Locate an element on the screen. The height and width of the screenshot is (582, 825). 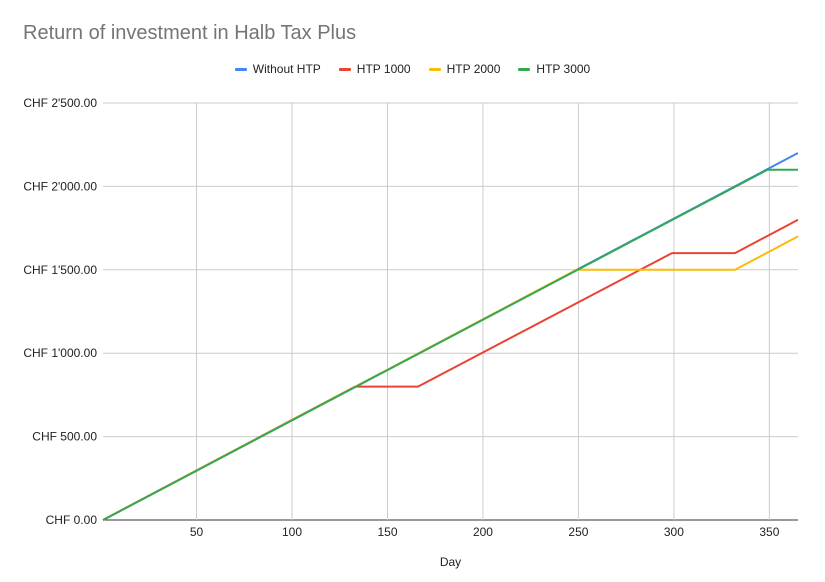
legend-label-htp-3000: HTP 3000 is located at coordinates (563, 69).